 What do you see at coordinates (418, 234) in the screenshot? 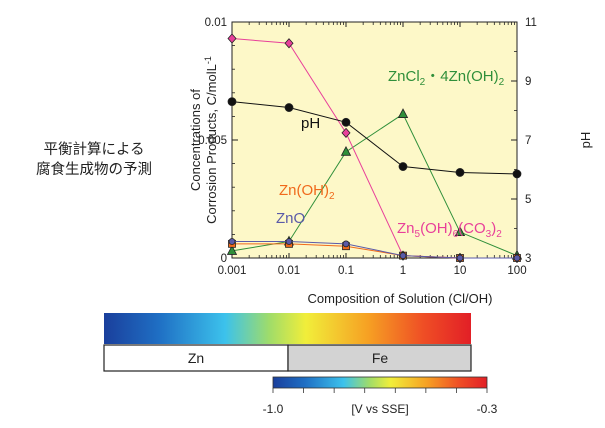
I see `label-zn5-s1: 5` at bounding box center [418, 234].